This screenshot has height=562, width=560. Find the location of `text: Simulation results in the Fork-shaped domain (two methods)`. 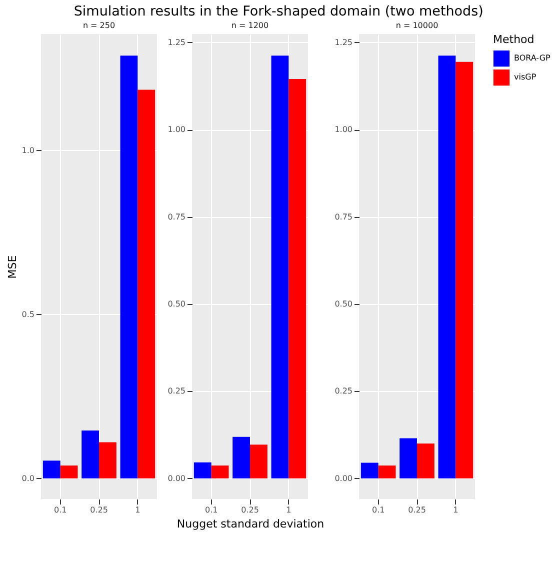

text: Simulation results in the Fork-shaped domain (two methods) is located at coordinates (279, 12).